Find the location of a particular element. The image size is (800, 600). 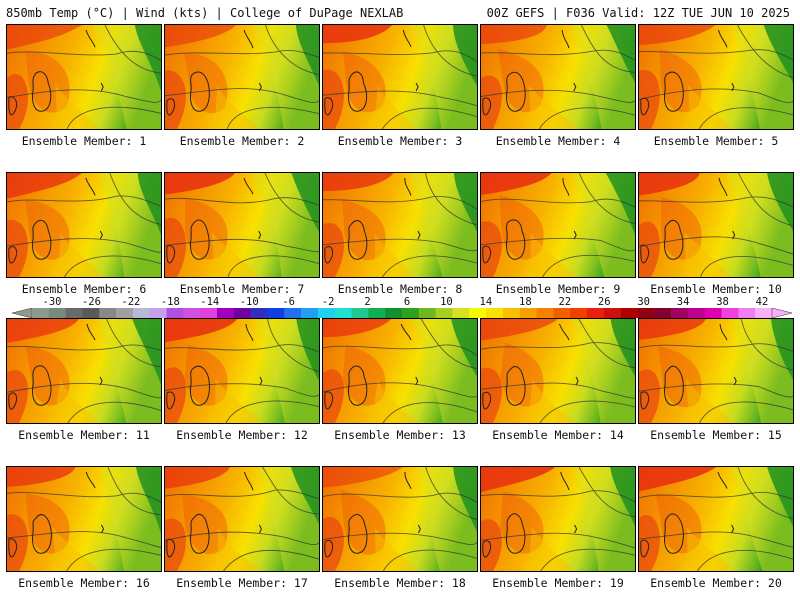

ensemble-member-label: Ensemble Member: 12 is located at coordinates (242, 435).